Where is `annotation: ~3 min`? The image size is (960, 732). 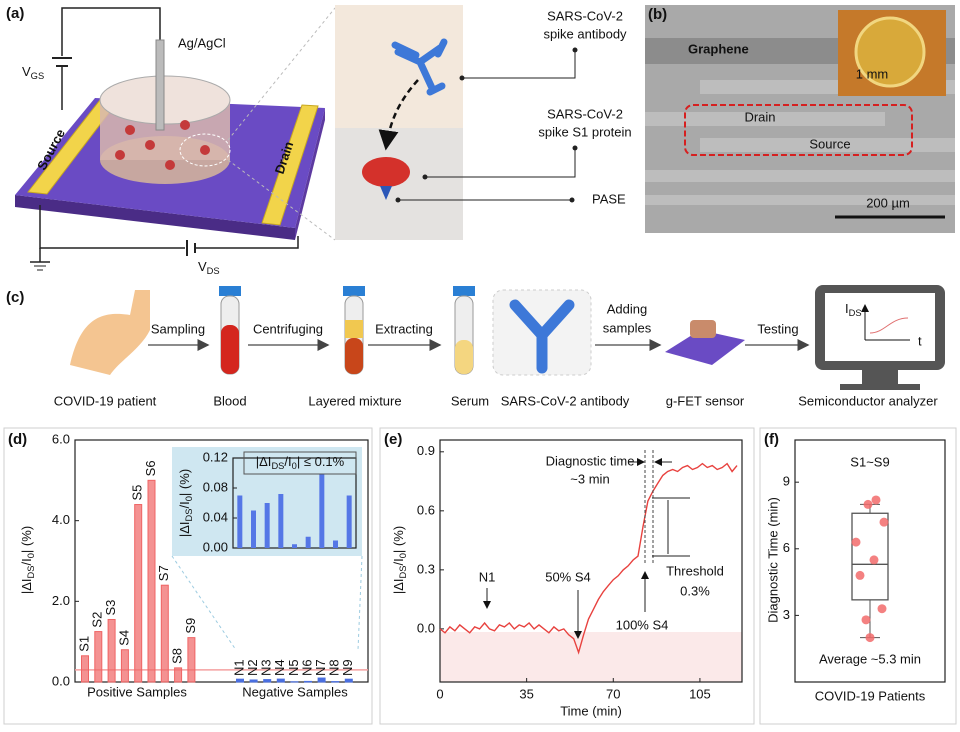
annotation: ~3 min is located at coordinates (589, 478).